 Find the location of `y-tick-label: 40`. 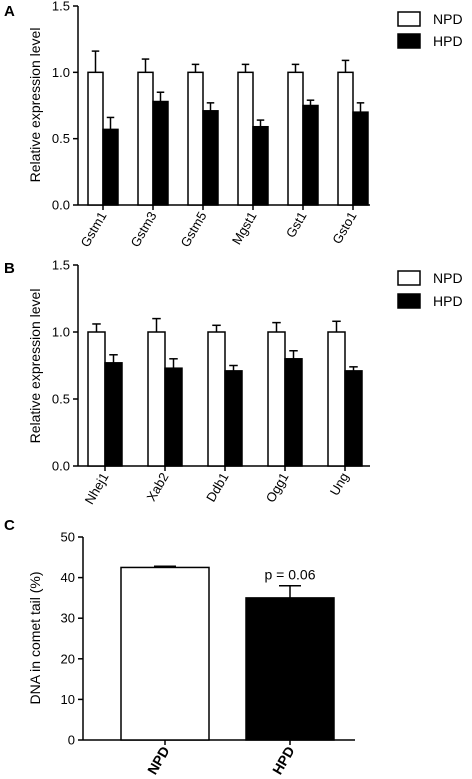

y-tick-label: 40 is located at coordinates (68, 577).